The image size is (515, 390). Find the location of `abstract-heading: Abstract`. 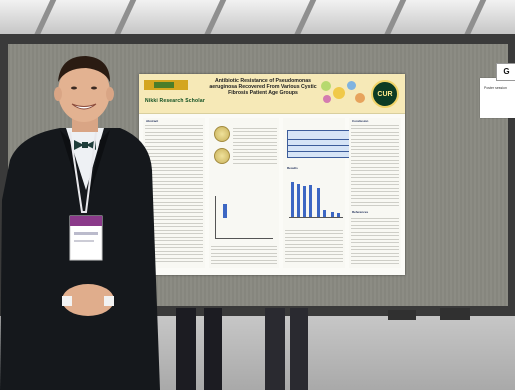

abstract-heading: Abstract is located at coordinates (152, 121).